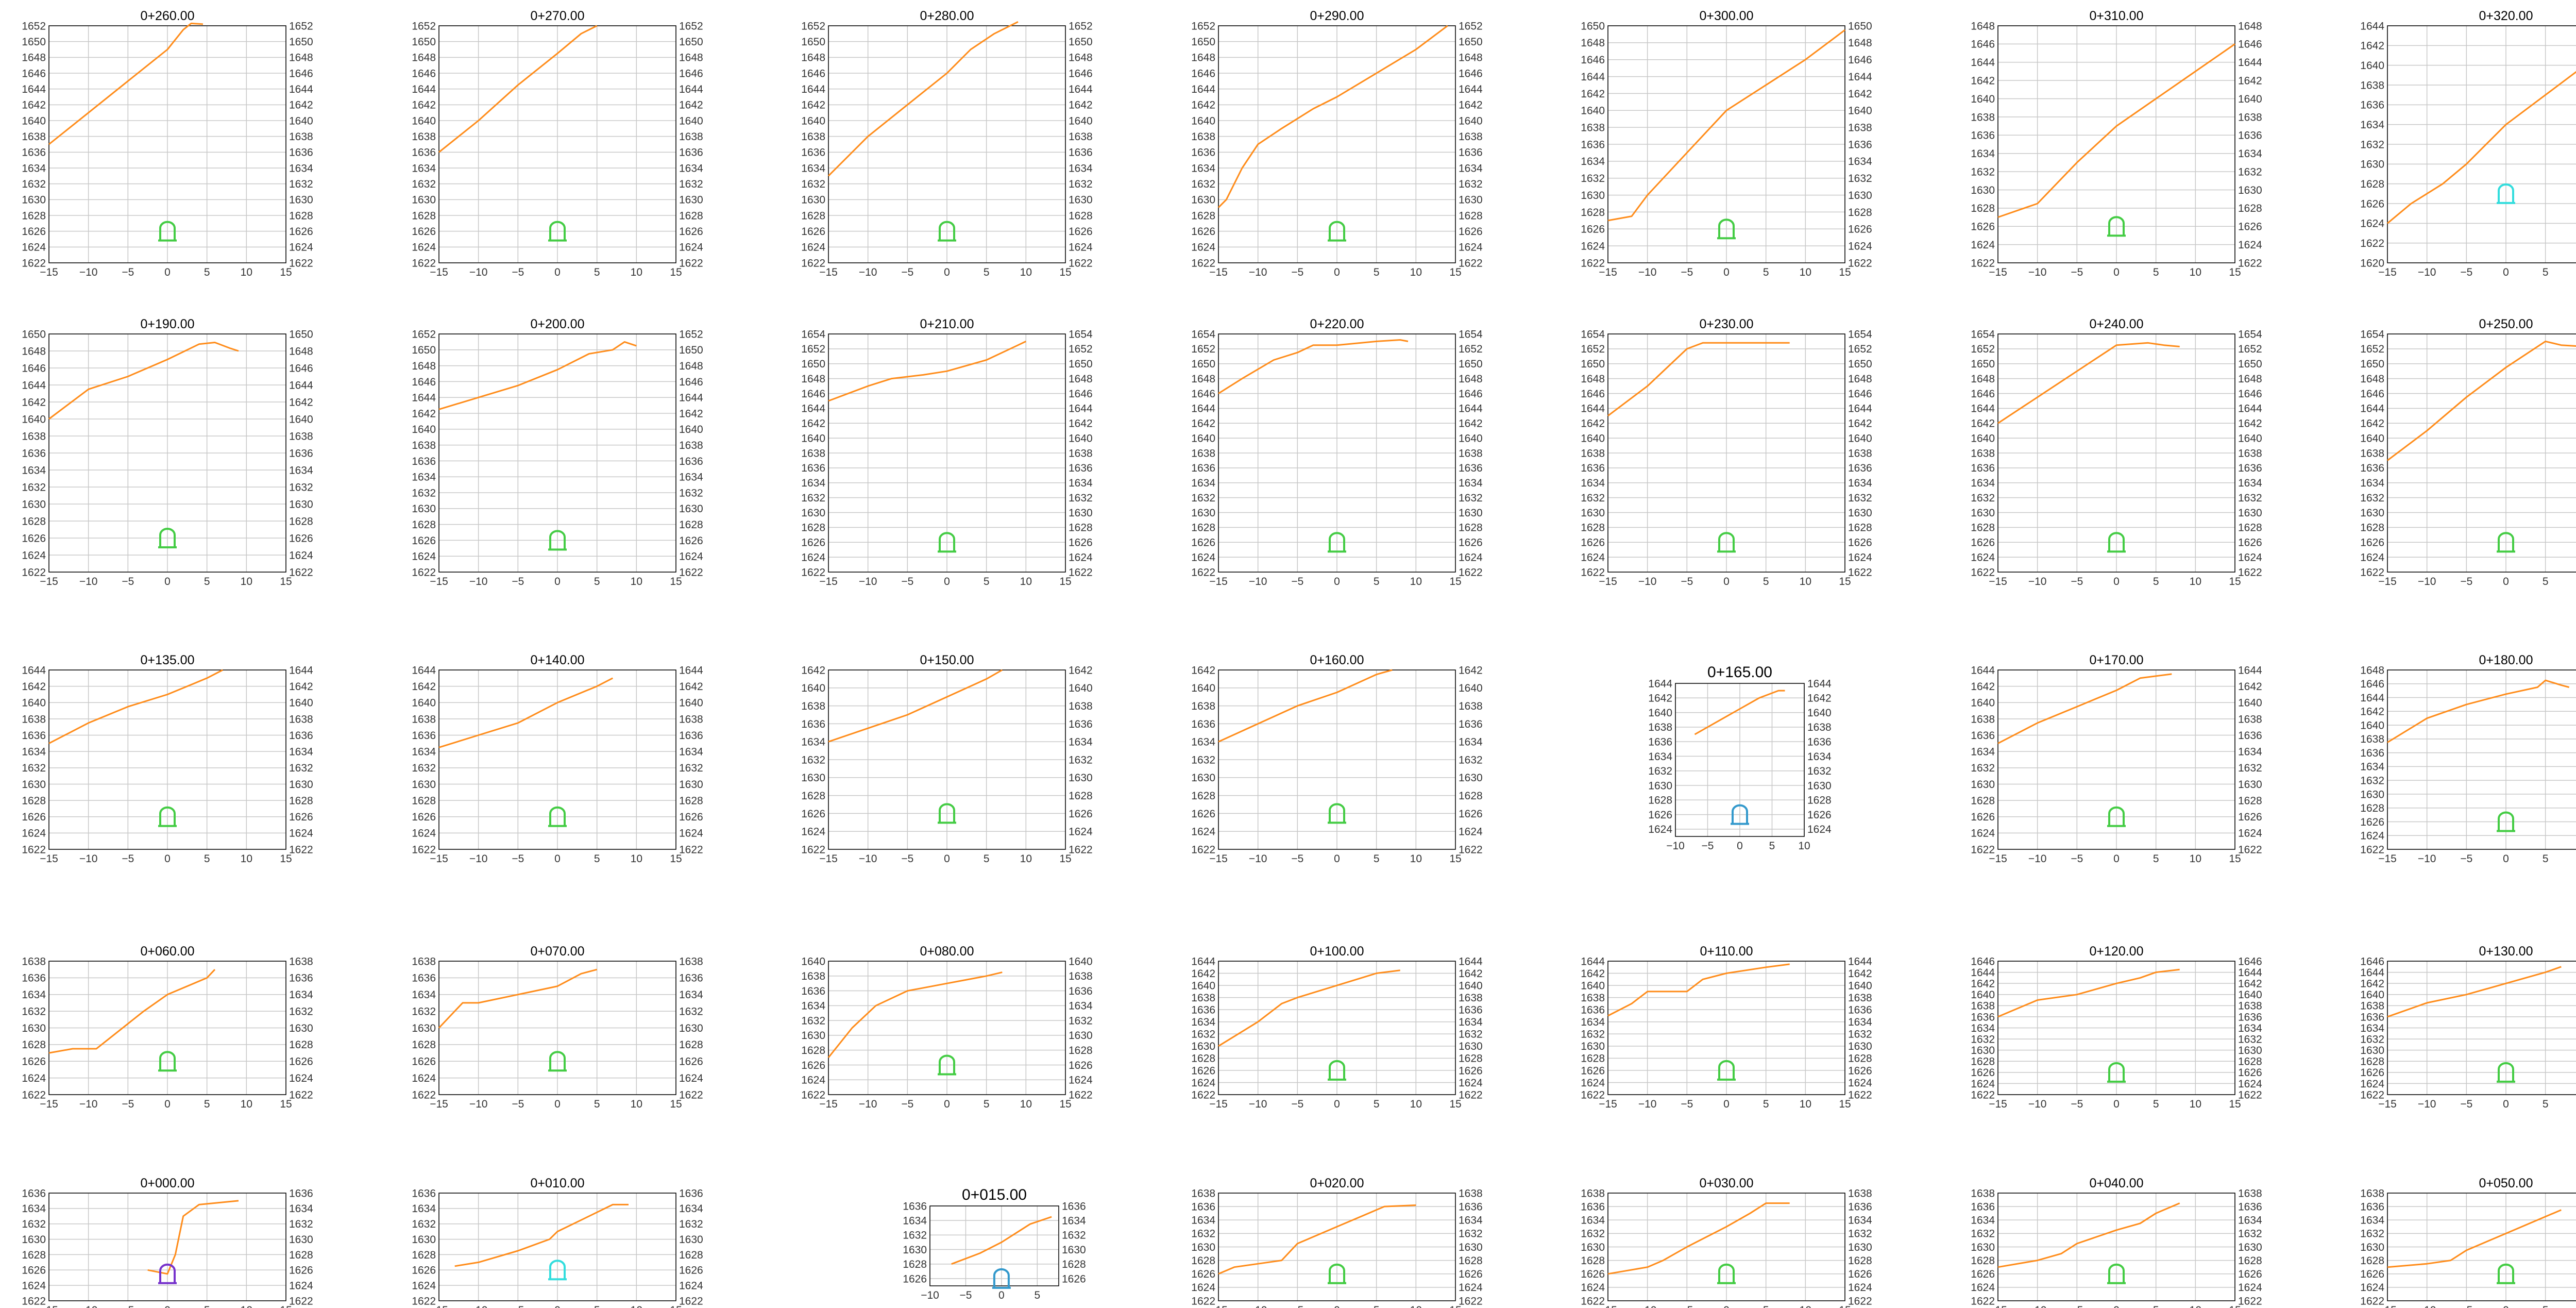 The image size is (2576, 1308). I want to click on y-tick-label-right: 1630, so click(1860, 196).